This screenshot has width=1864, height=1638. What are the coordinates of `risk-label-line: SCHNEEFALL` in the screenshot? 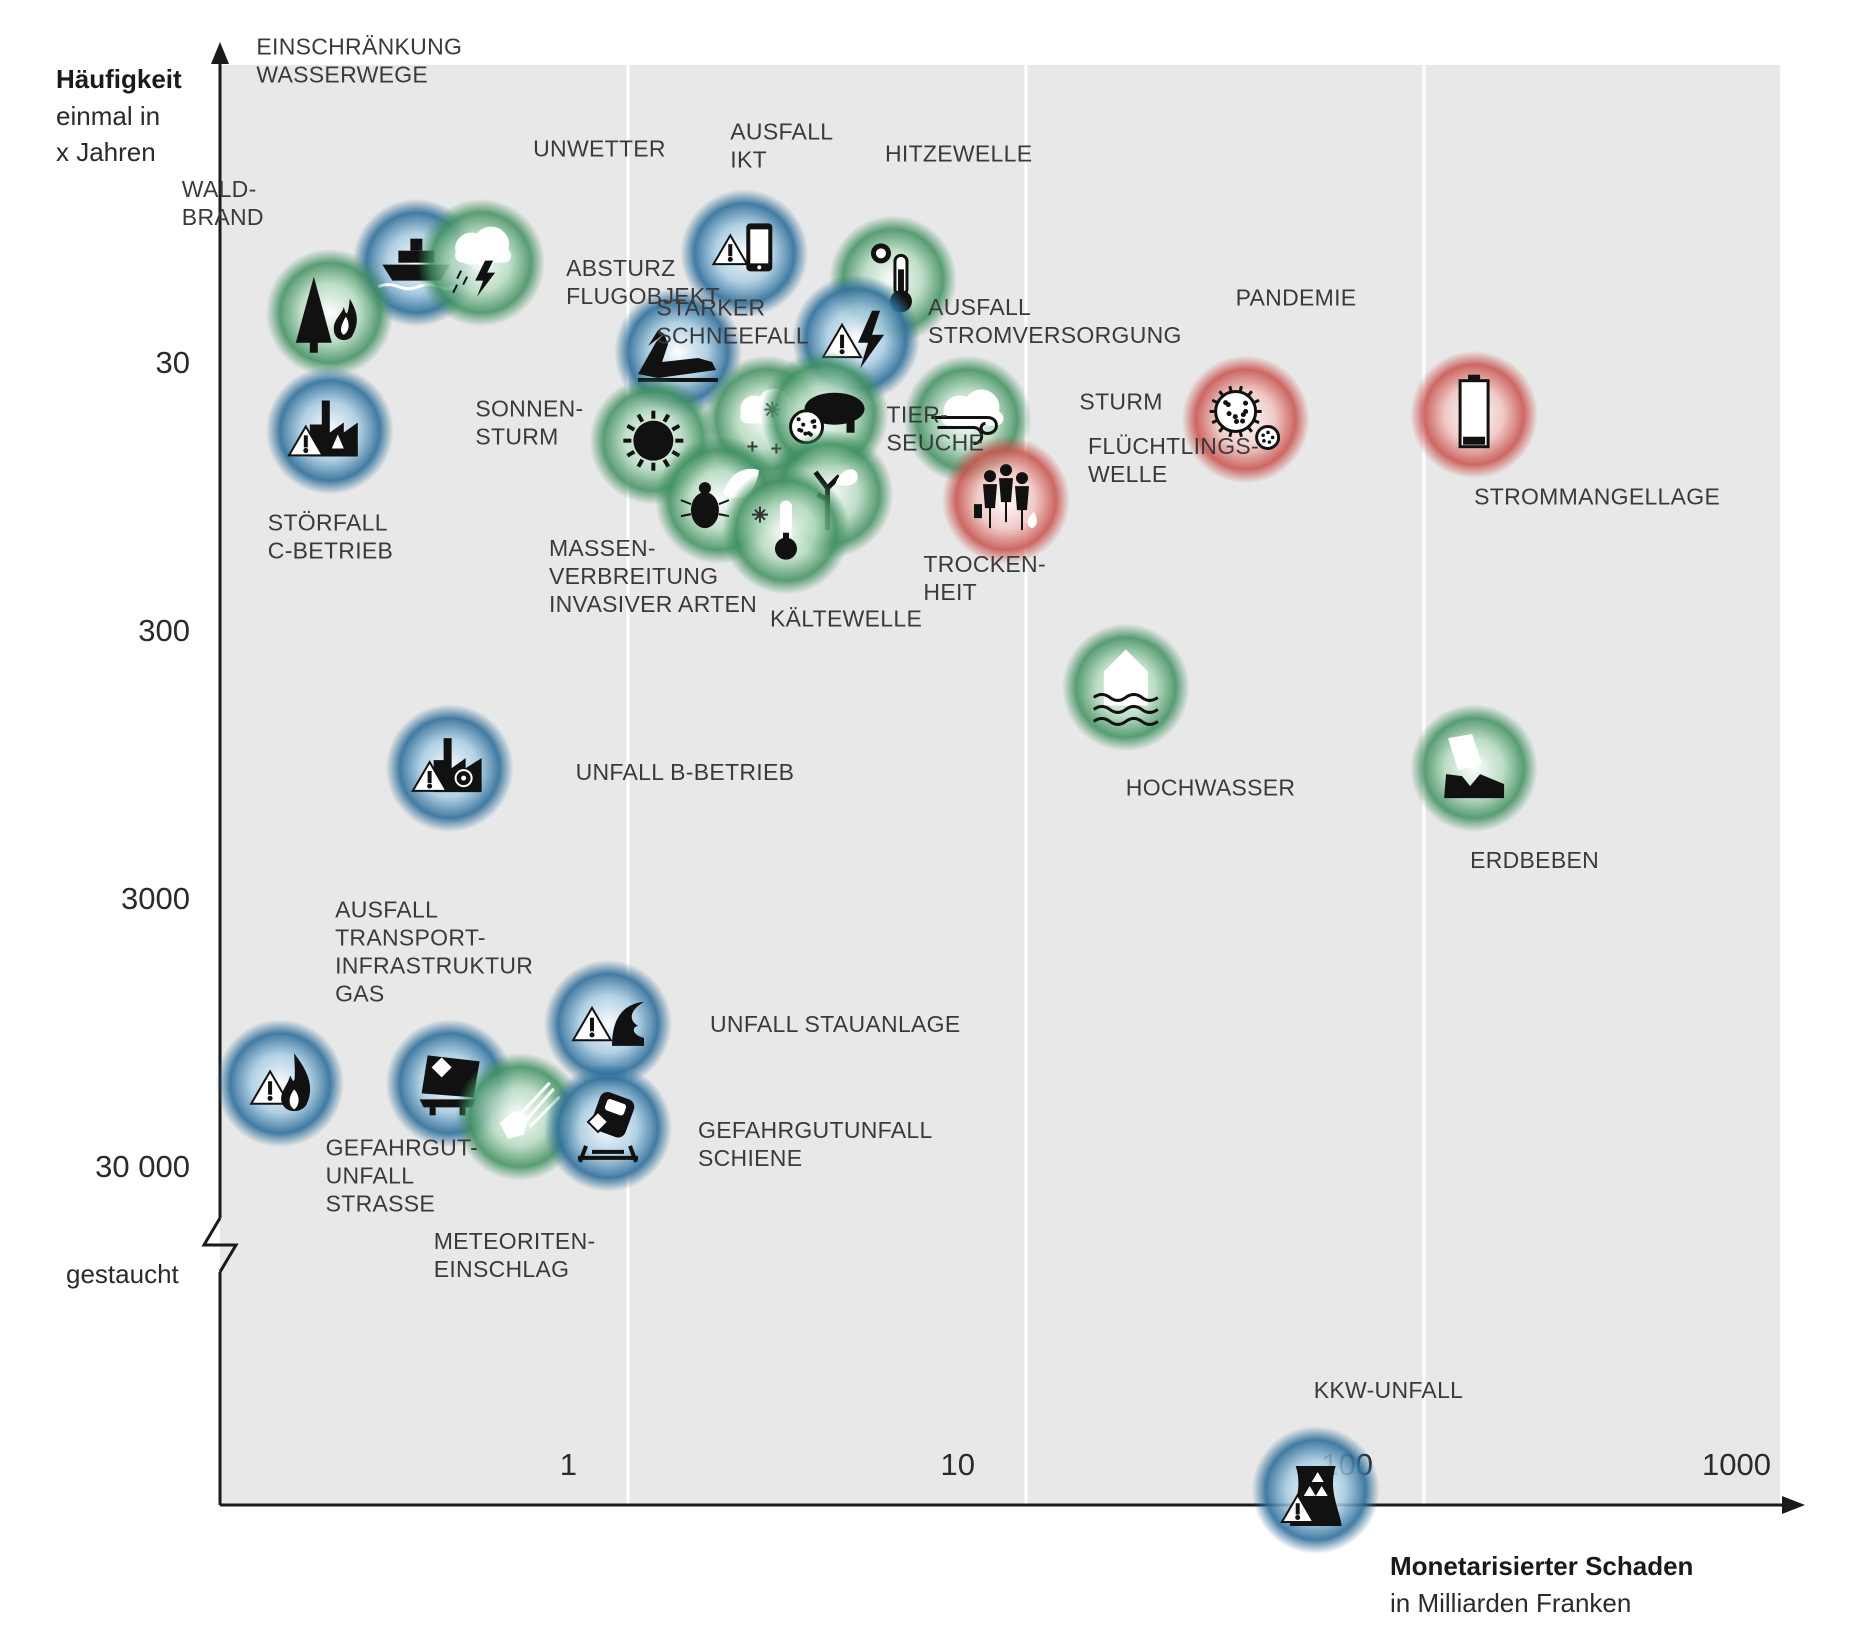 It's located at (732, 335).